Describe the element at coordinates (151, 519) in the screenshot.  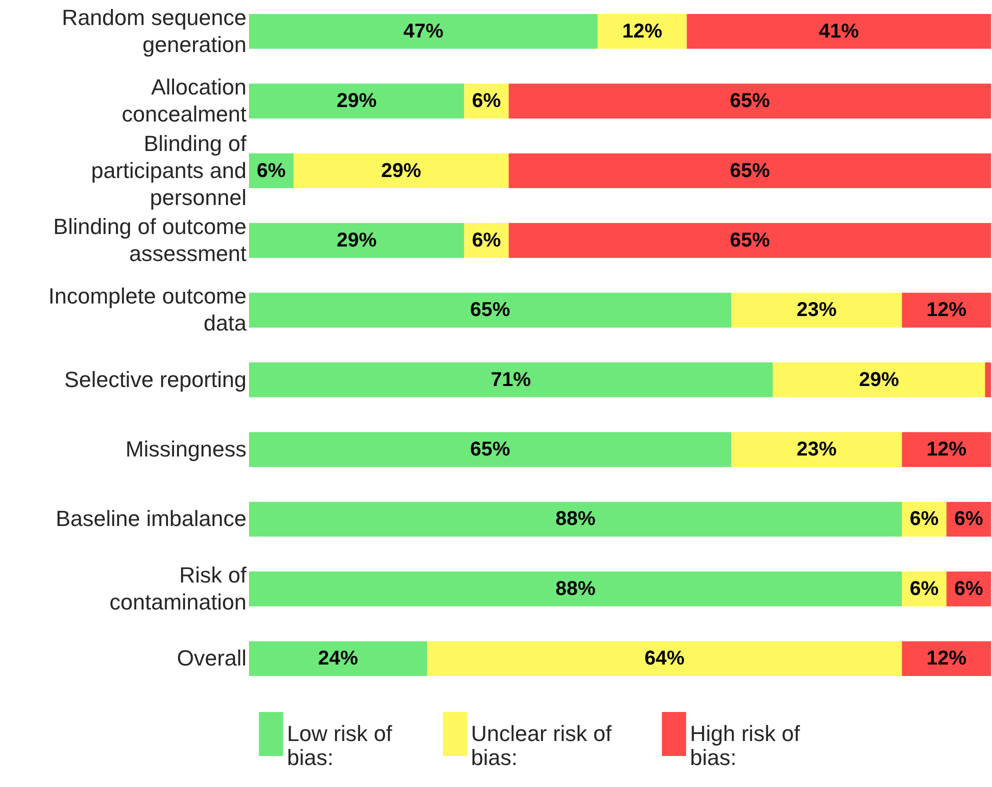
I see `y-tick-label: Baseline imbalance` at that location.